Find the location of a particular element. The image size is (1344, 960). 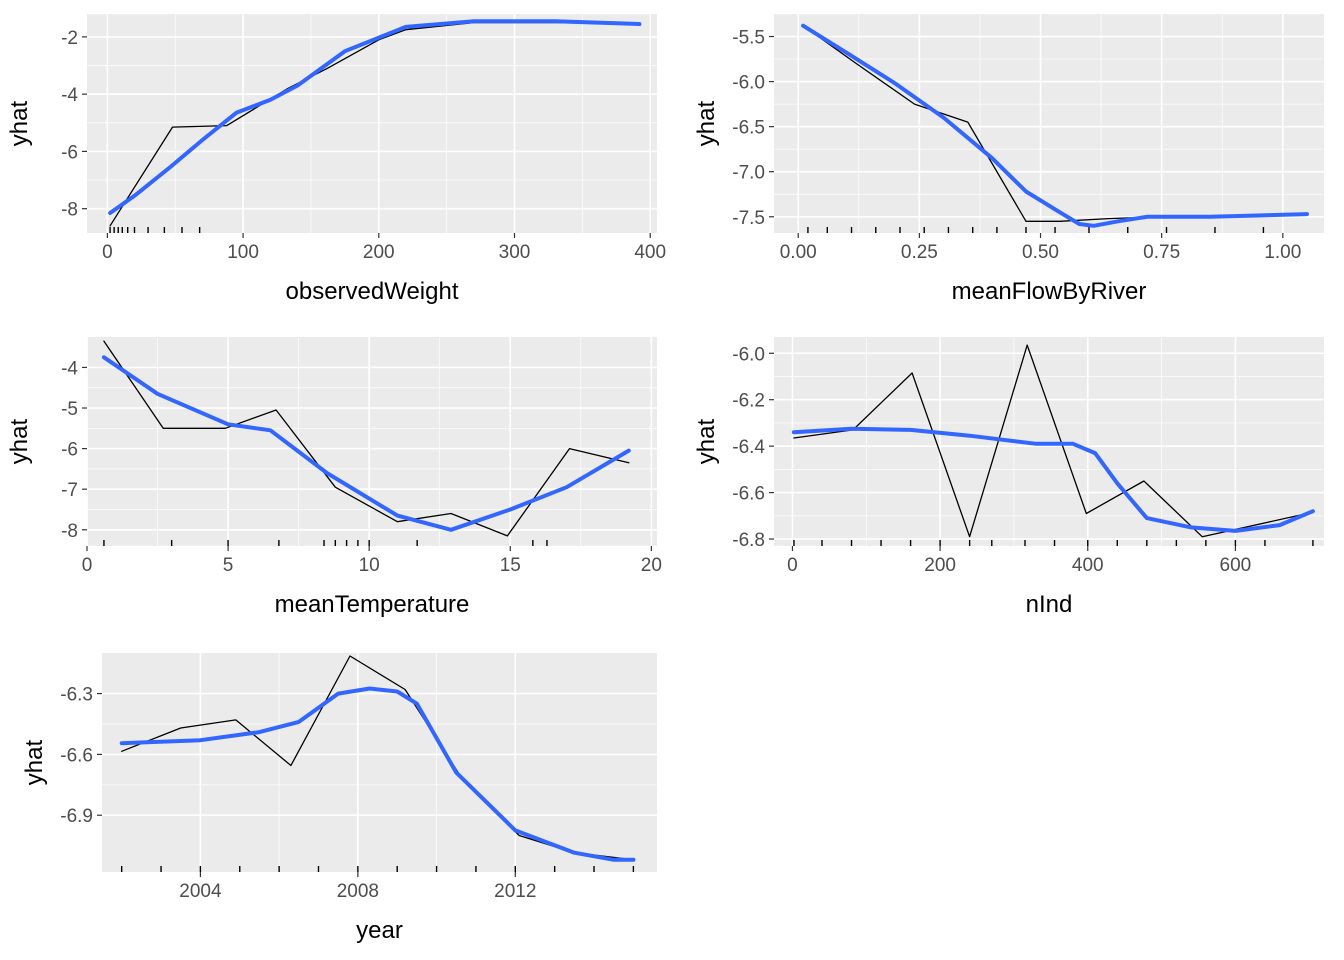

panel-5: 2004 2008 2012 -6.9 -6.6 -6.3 year yhat is located at coordinates (339, 798).